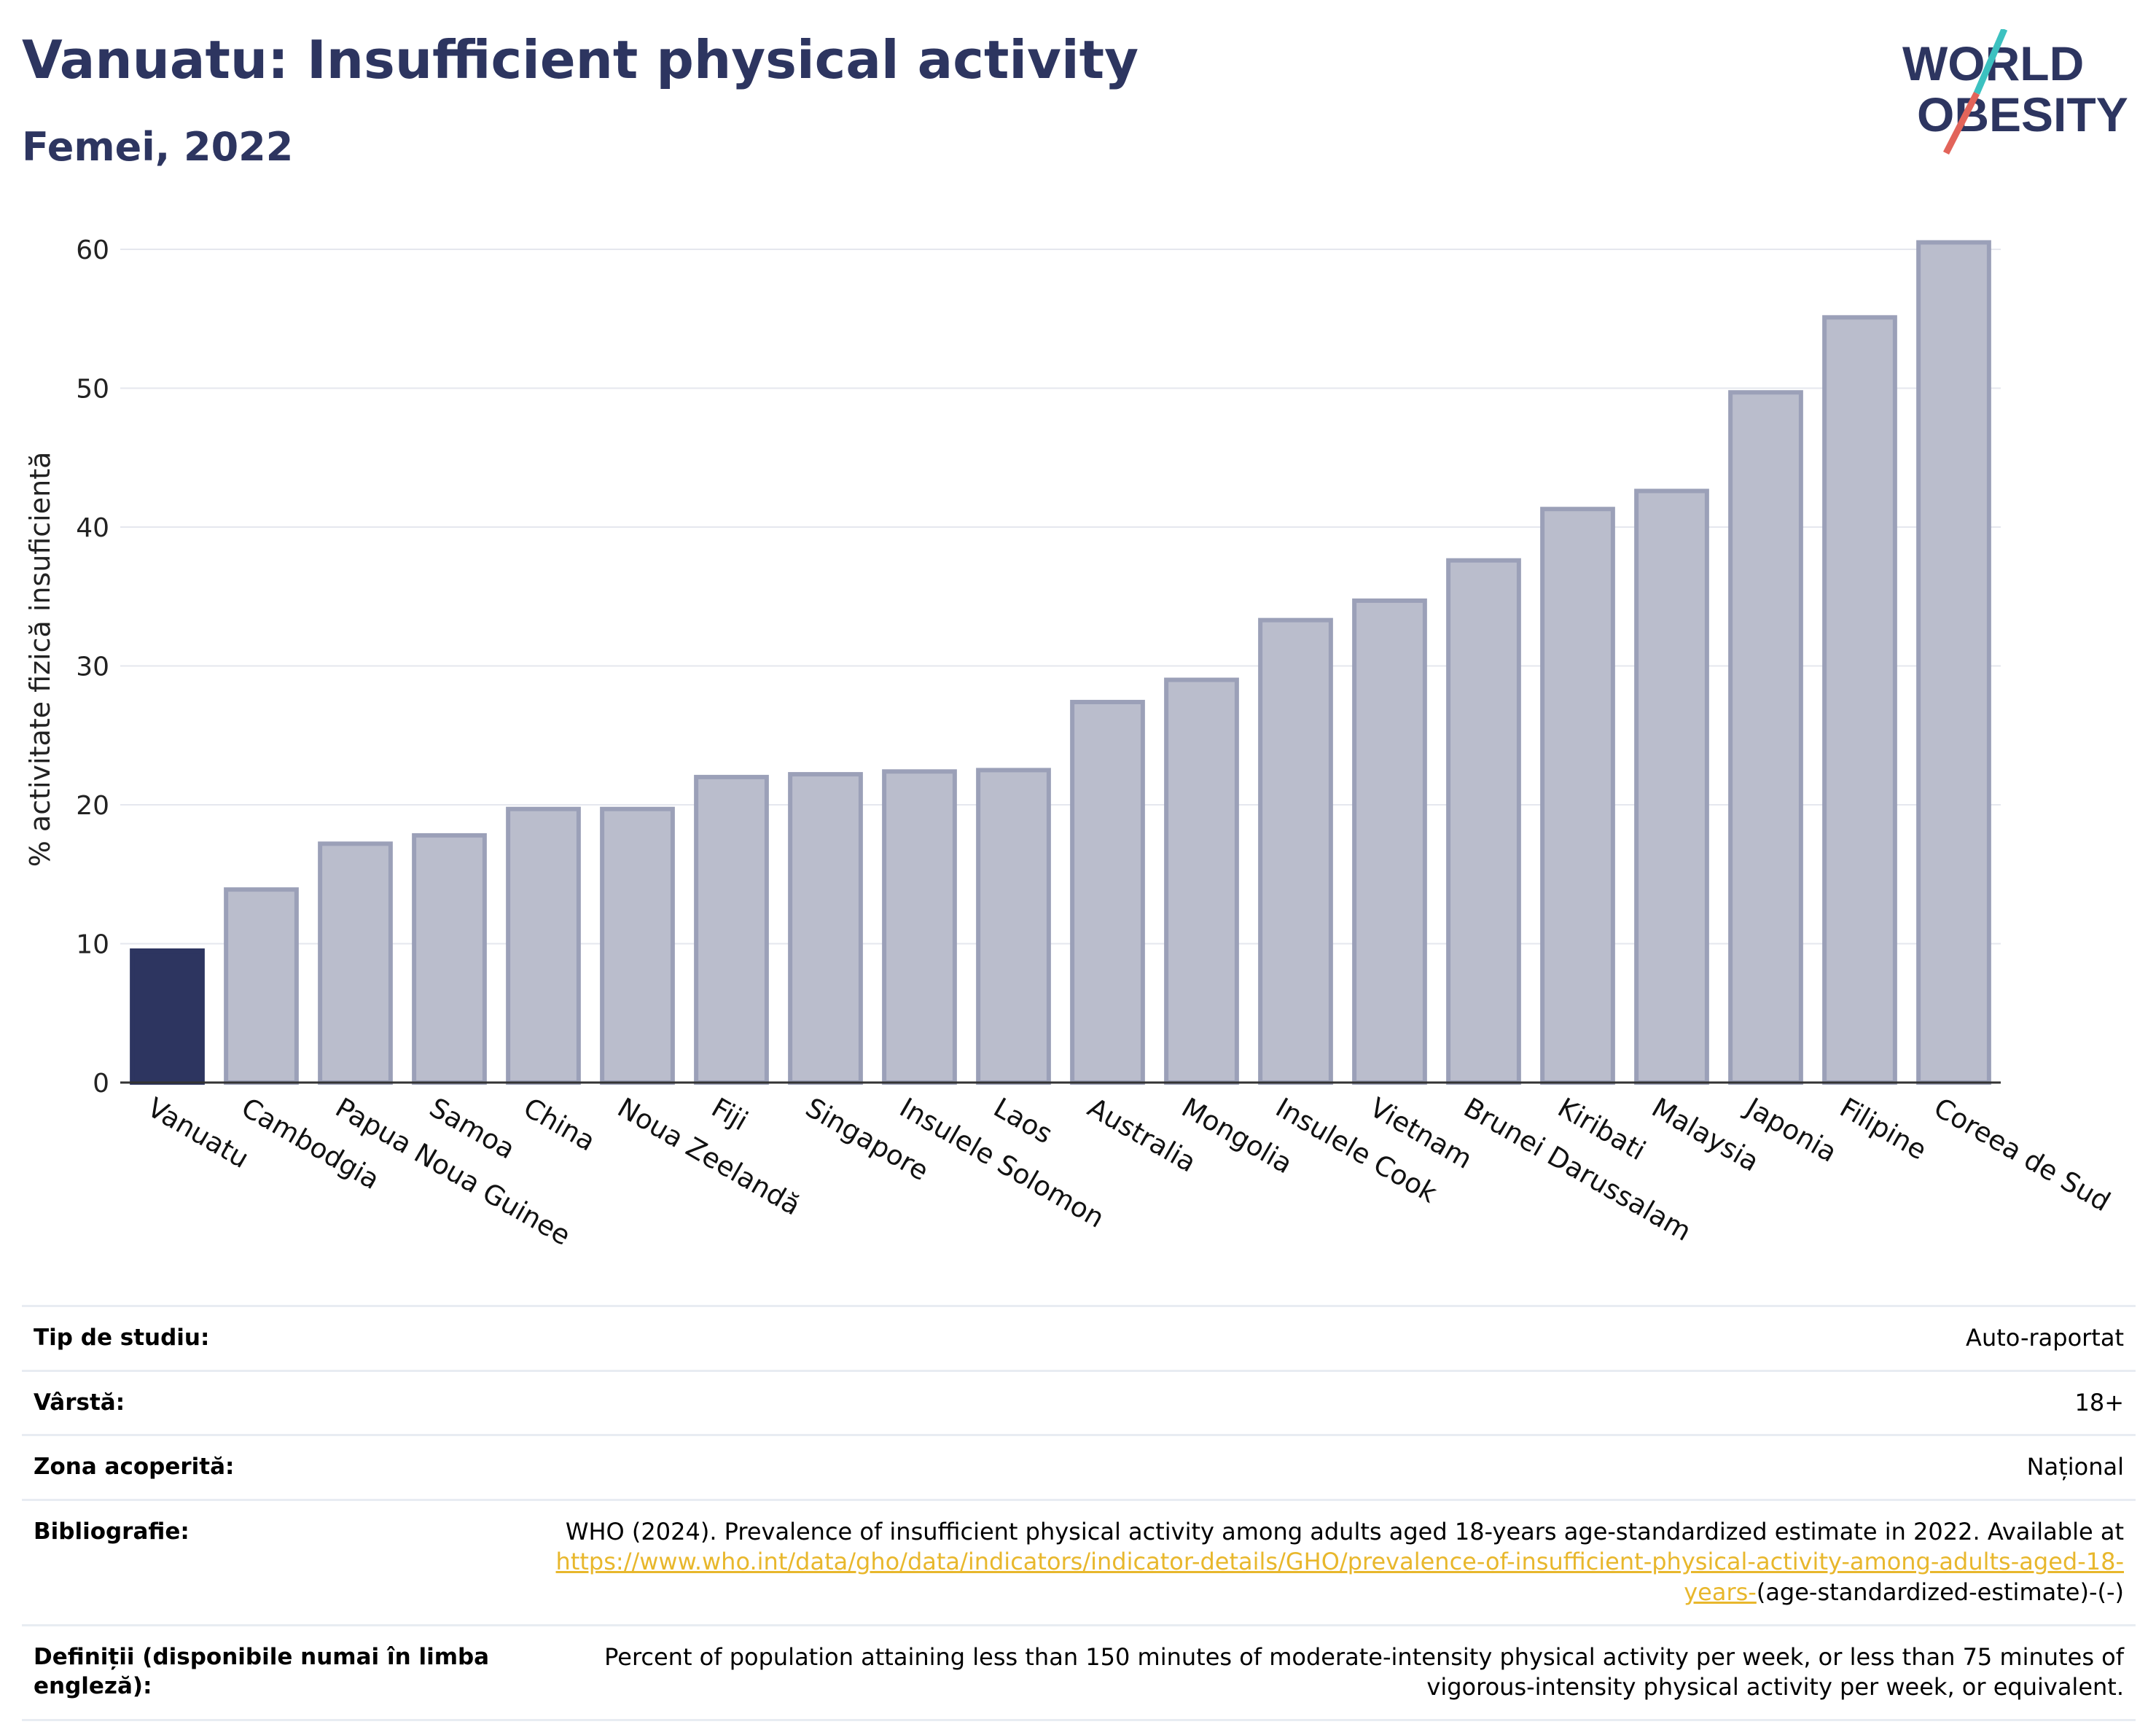 This screenshot has height=1735, width=2156. What do you see at coordinates (93, 528) in the screenshot?
I see `y-tick-label: 40` at bounding box center [93, 528].